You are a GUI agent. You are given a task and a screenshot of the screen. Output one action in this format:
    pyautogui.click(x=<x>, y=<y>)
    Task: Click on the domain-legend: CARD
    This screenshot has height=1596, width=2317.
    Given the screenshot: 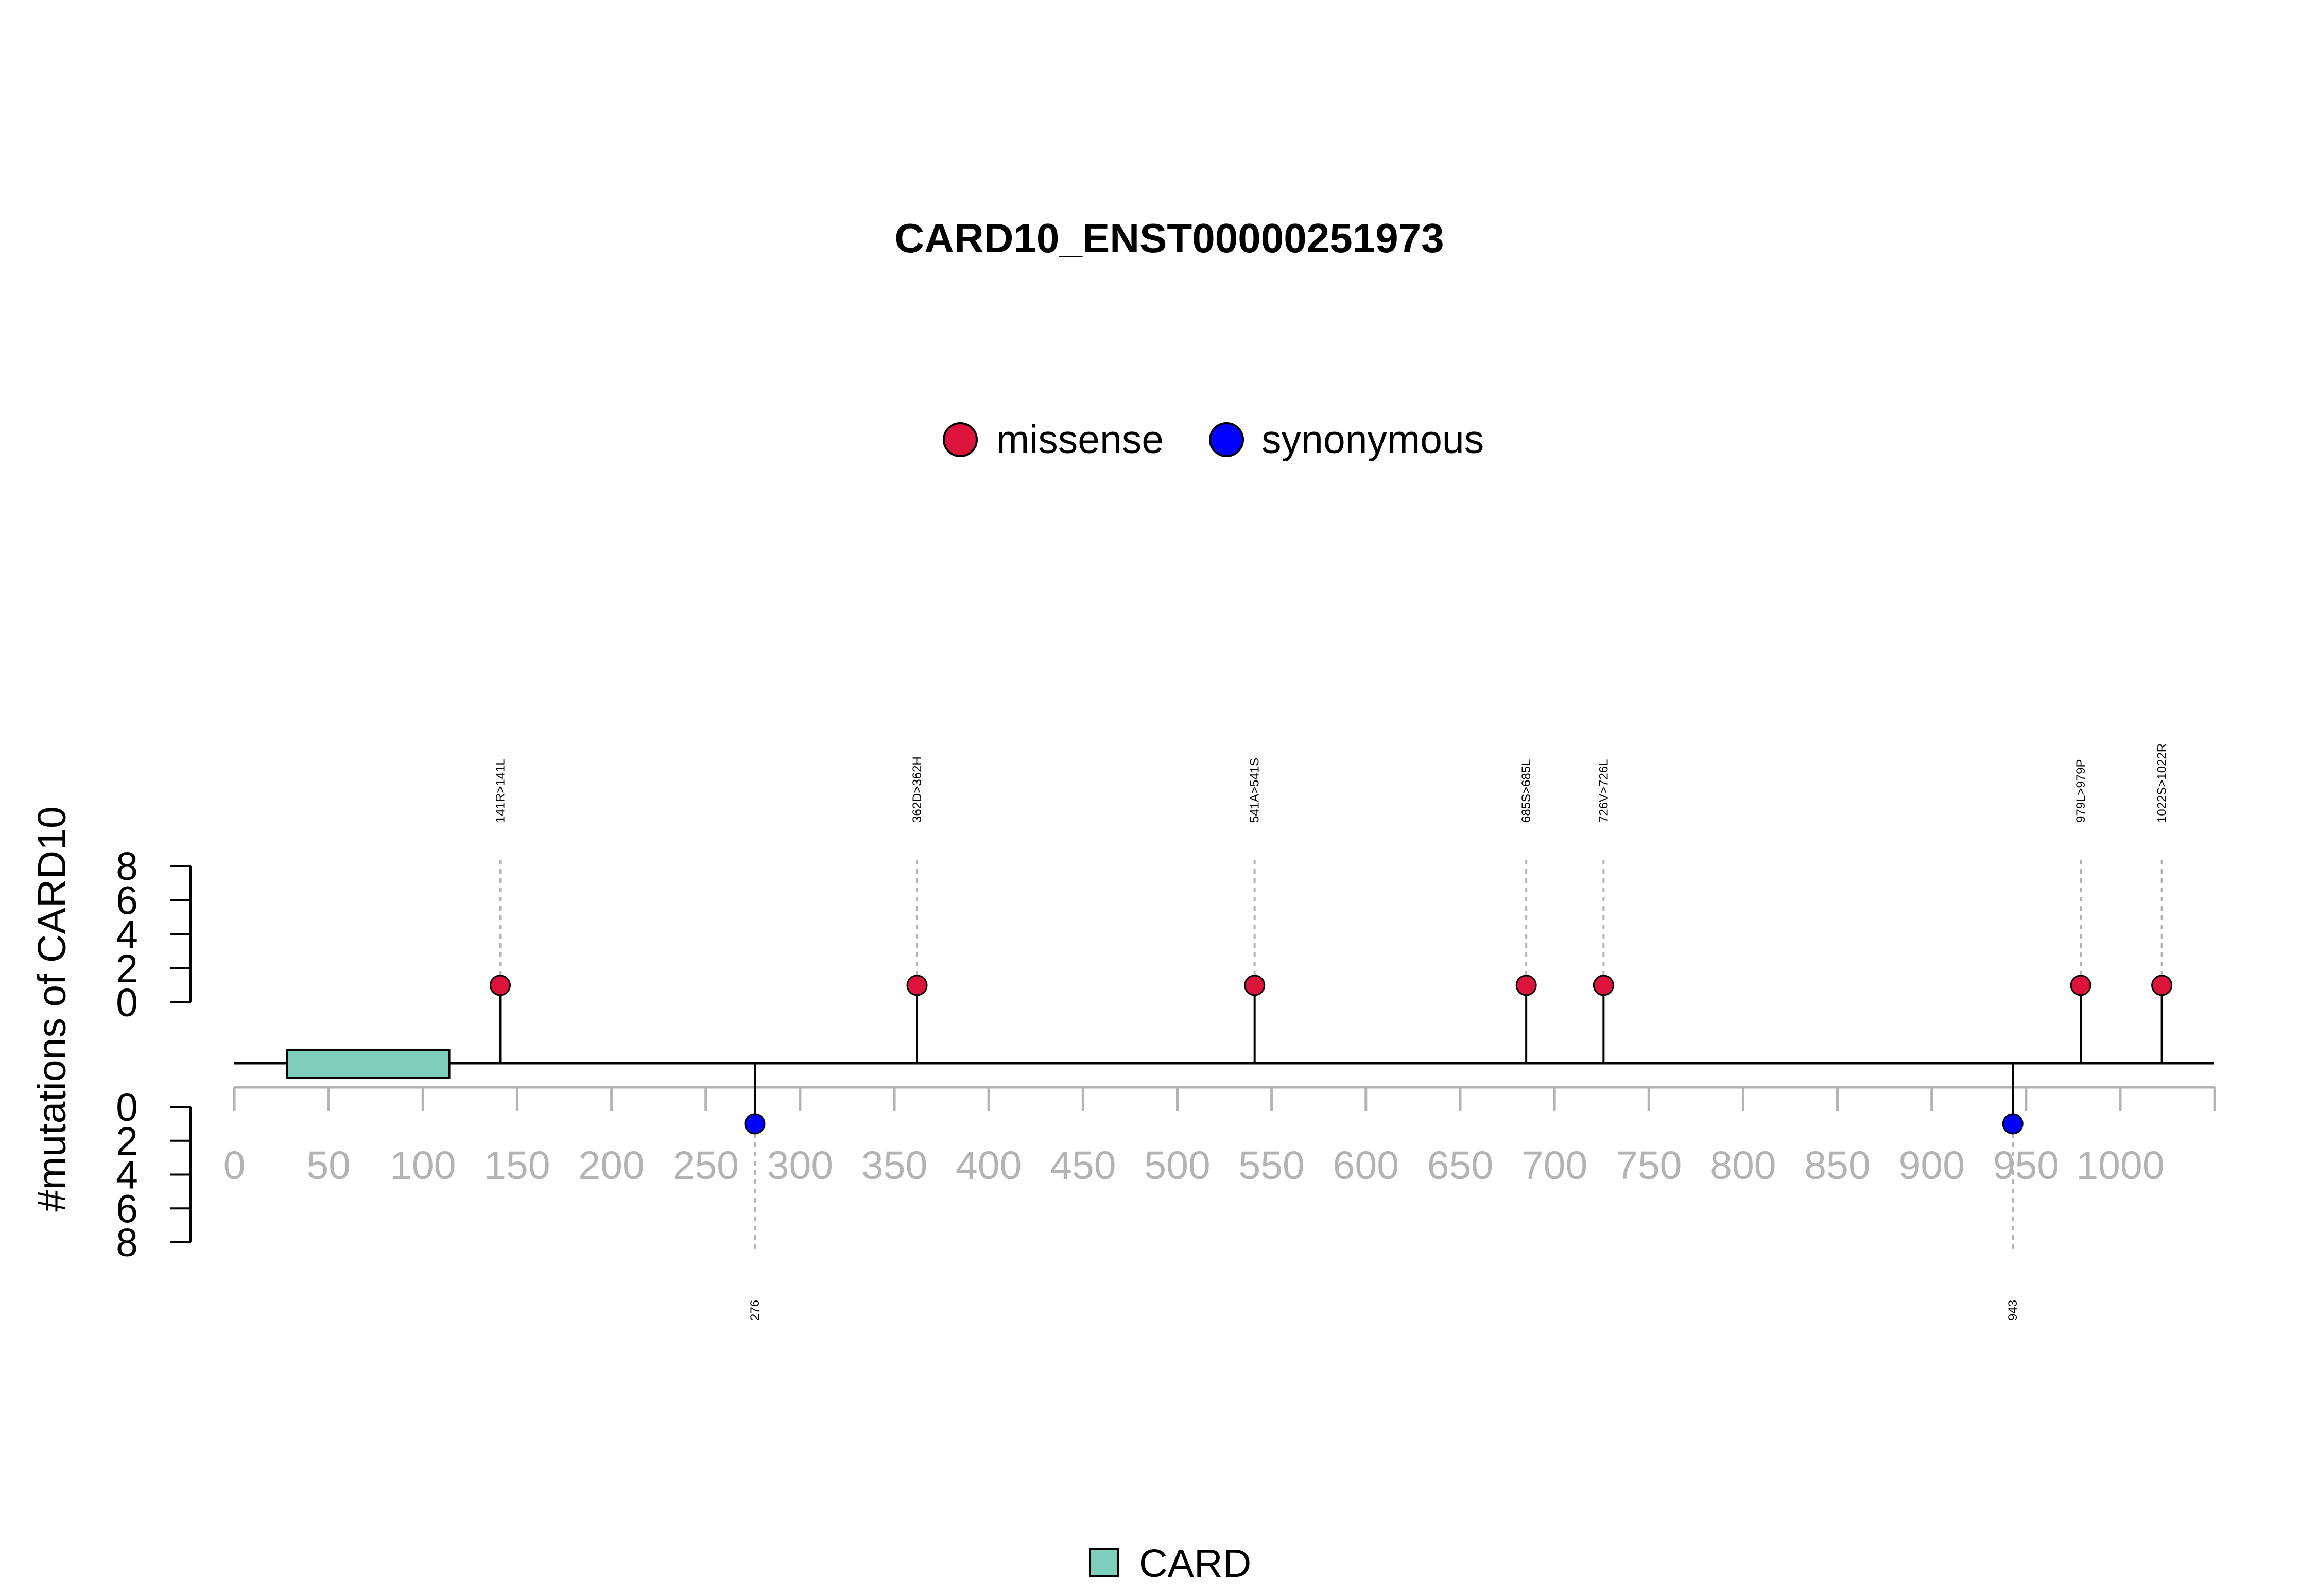 What is the action you would take?
    pyautogui.click(x=1170, y=1564)
    